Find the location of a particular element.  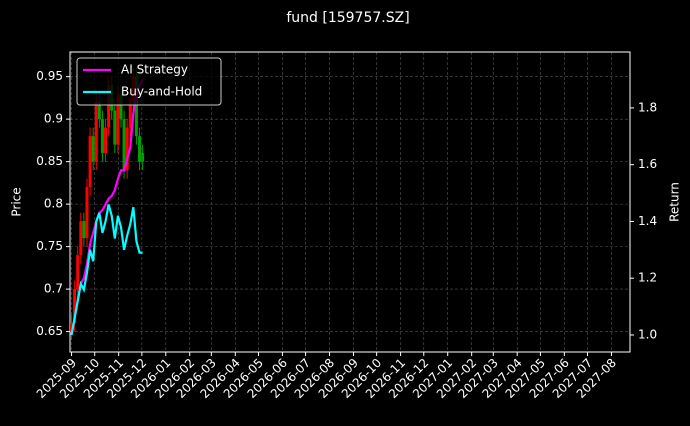

y2-axis-label: Return is located at coordinates (675, 202).